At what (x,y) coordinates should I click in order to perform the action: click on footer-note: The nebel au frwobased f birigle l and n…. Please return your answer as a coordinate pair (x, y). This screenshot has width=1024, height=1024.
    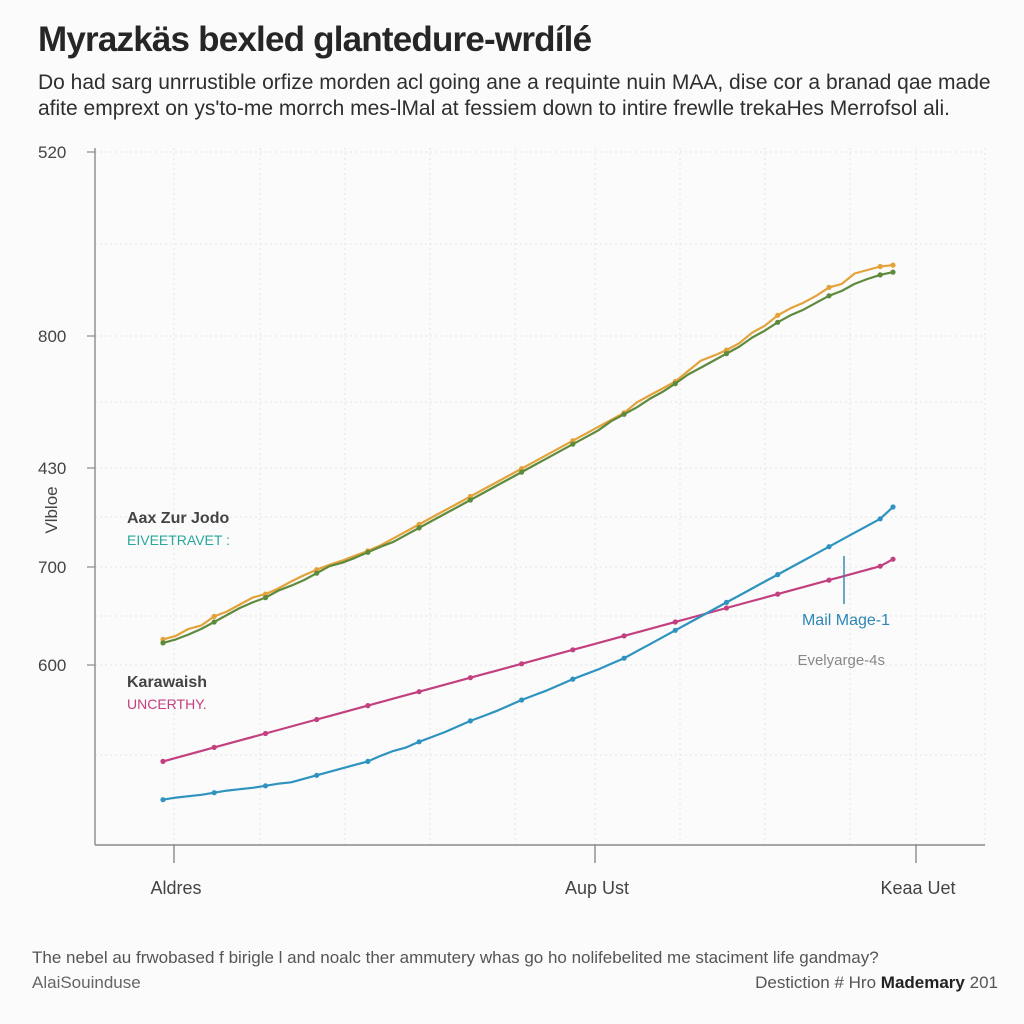
    Looking at the image, I should click on (455, 957).